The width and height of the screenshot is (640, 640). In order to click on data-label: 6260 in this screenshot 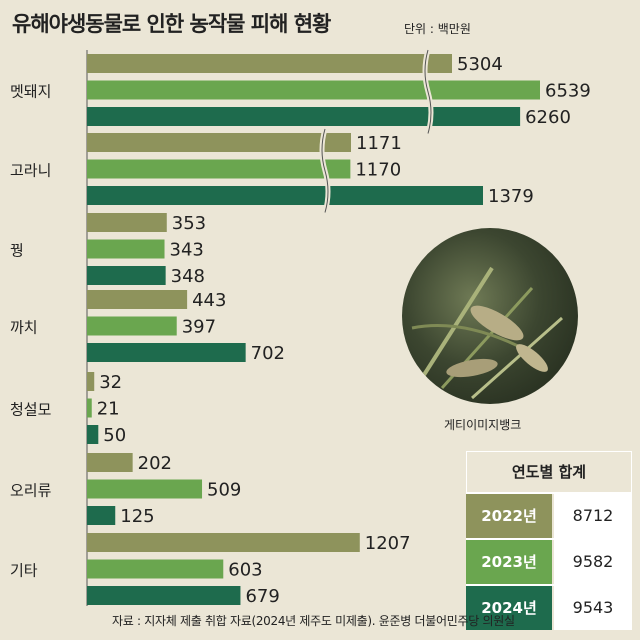, I will do `click(548, 117)`.